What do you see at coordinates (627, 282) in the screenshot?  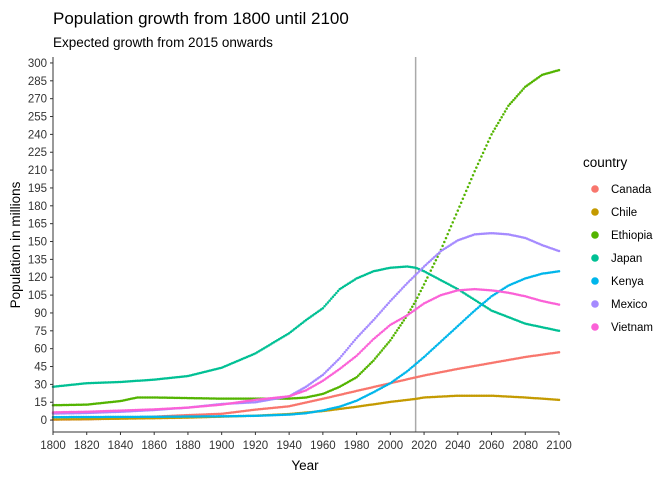 I see `legend-label: Kenya` at bounding box center [627, 282].